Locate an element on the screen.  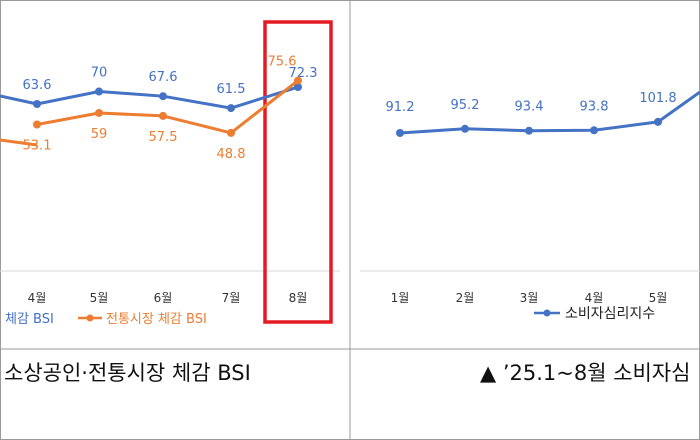
right-legend: 소비자심리지수 is located at coordinates (594, 314).